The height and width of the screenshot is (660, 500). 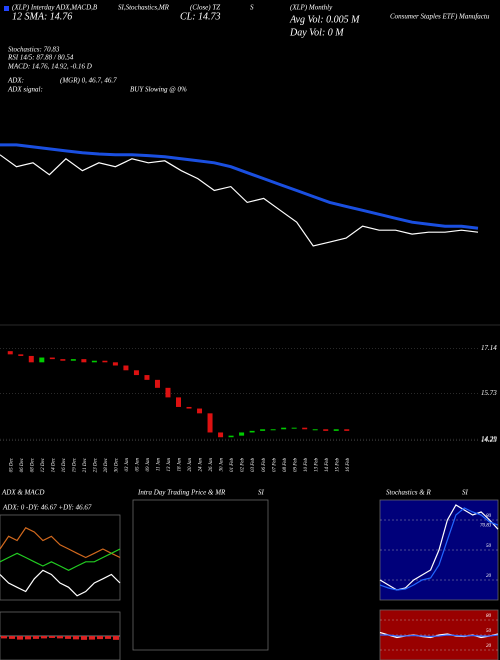 I want to click on x-tick-label: 14 Feb, so click(x=327, y=465).